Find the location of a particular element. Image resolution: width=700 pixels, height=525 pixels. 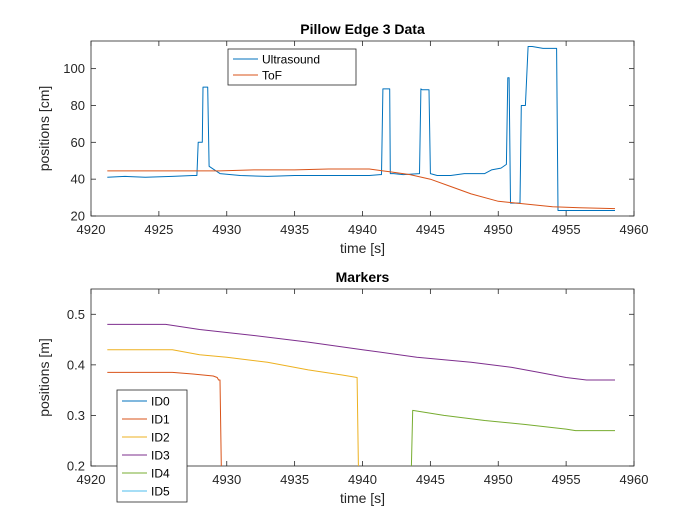

y-tick-label: 80 is located at coordinates (78, 105).